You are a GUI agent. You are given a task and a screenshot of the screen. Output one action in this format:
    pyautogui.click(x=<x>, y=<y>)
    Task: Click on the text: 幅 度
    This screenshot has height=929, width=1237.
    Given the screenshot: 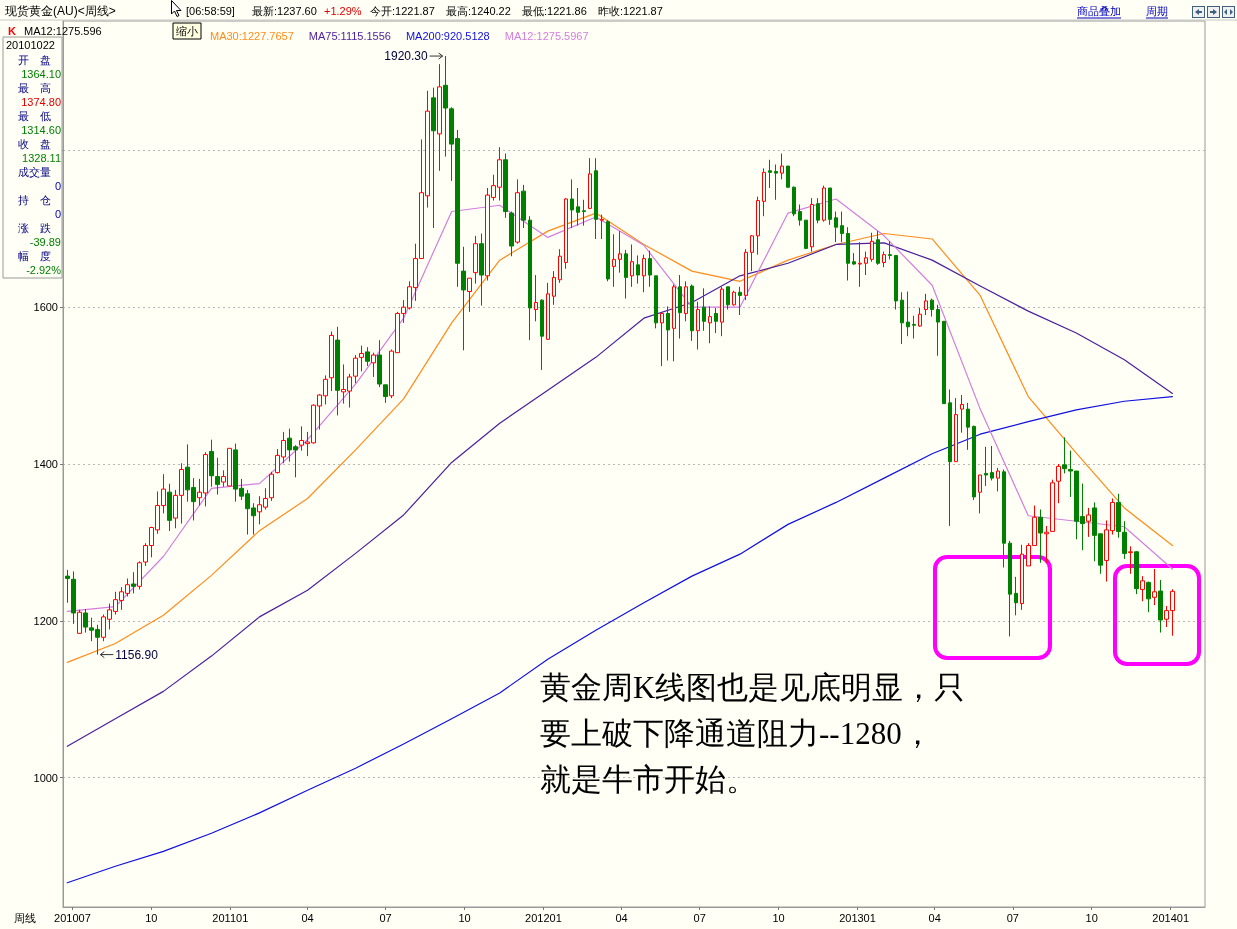 What is the action you would take?
    pyautogui.click(x=34, y=256)
    